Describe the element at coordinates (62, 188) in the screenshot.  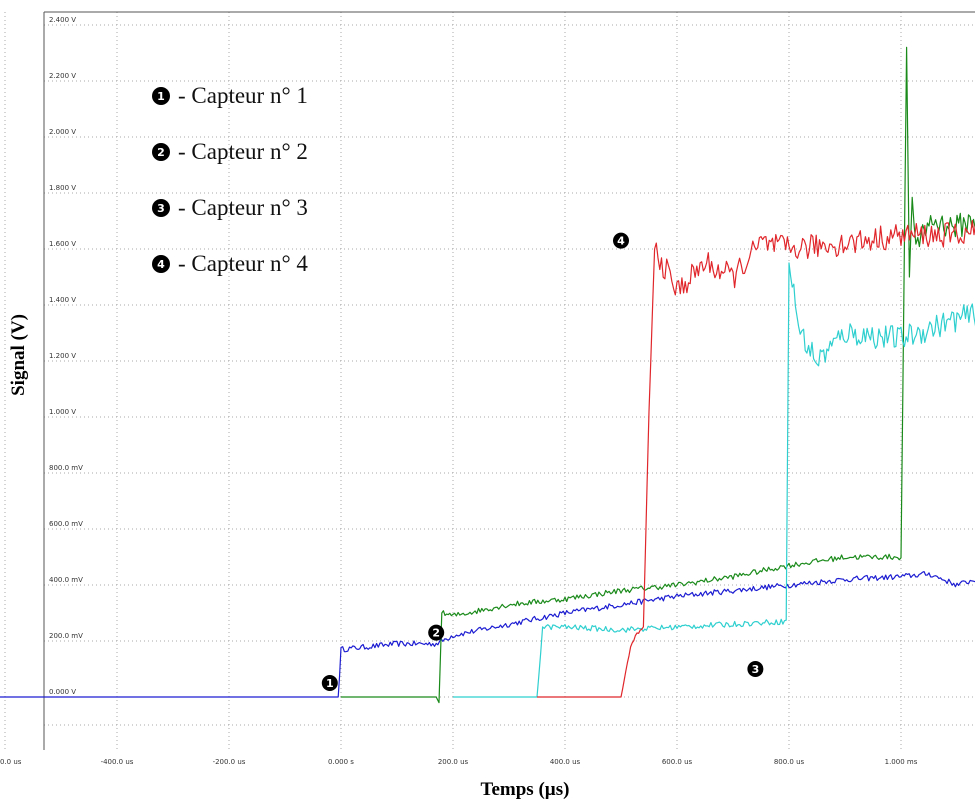
I see `y-tick-label-9: 1.800 V` at that location.